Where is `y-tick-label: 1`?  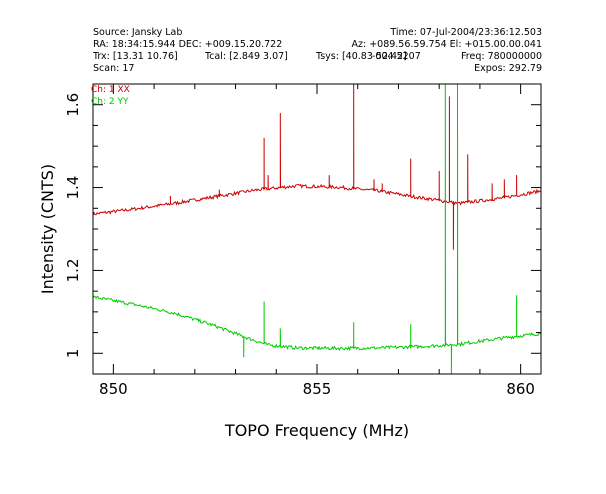
y-tick-label: 1 is located at coordinates (73, 354).